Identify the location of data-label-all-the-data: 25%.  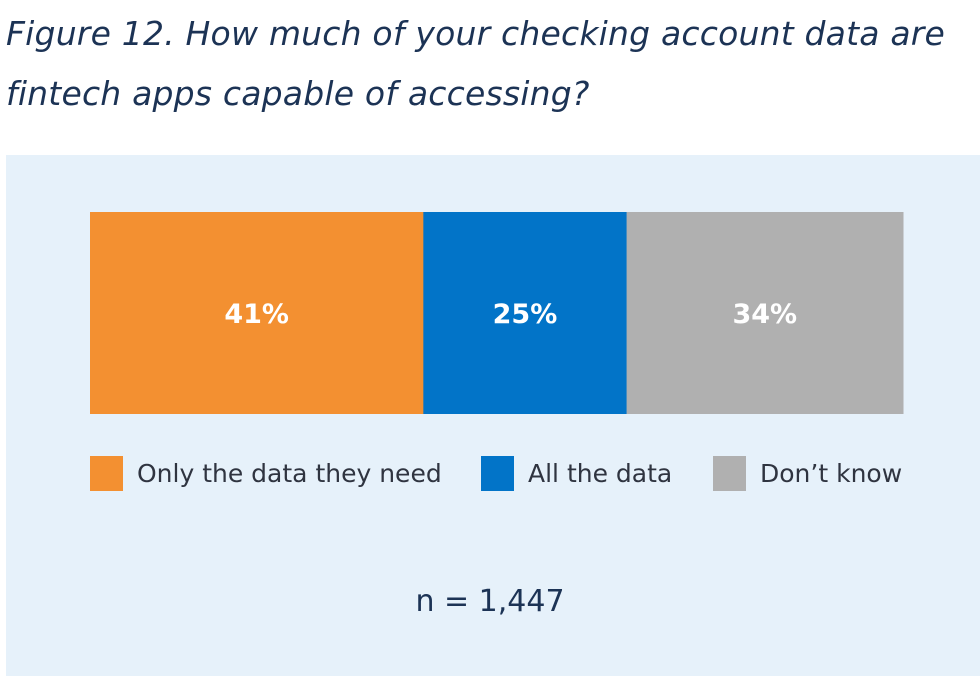
(525, 314).